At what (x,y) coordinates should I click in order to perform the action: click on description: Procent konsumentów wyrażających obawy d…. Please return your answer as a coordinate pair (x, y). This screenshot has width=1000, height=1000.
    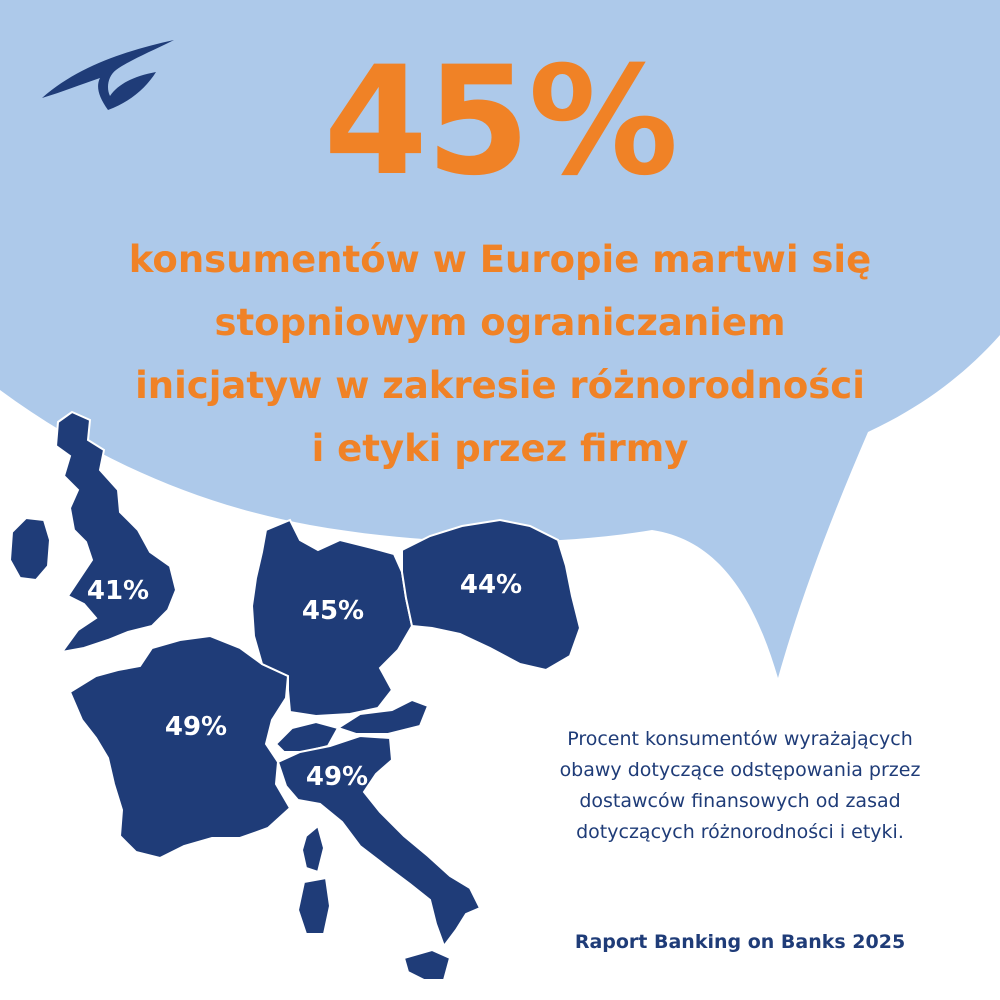
    Looking at the image, I should click on (740, 786).